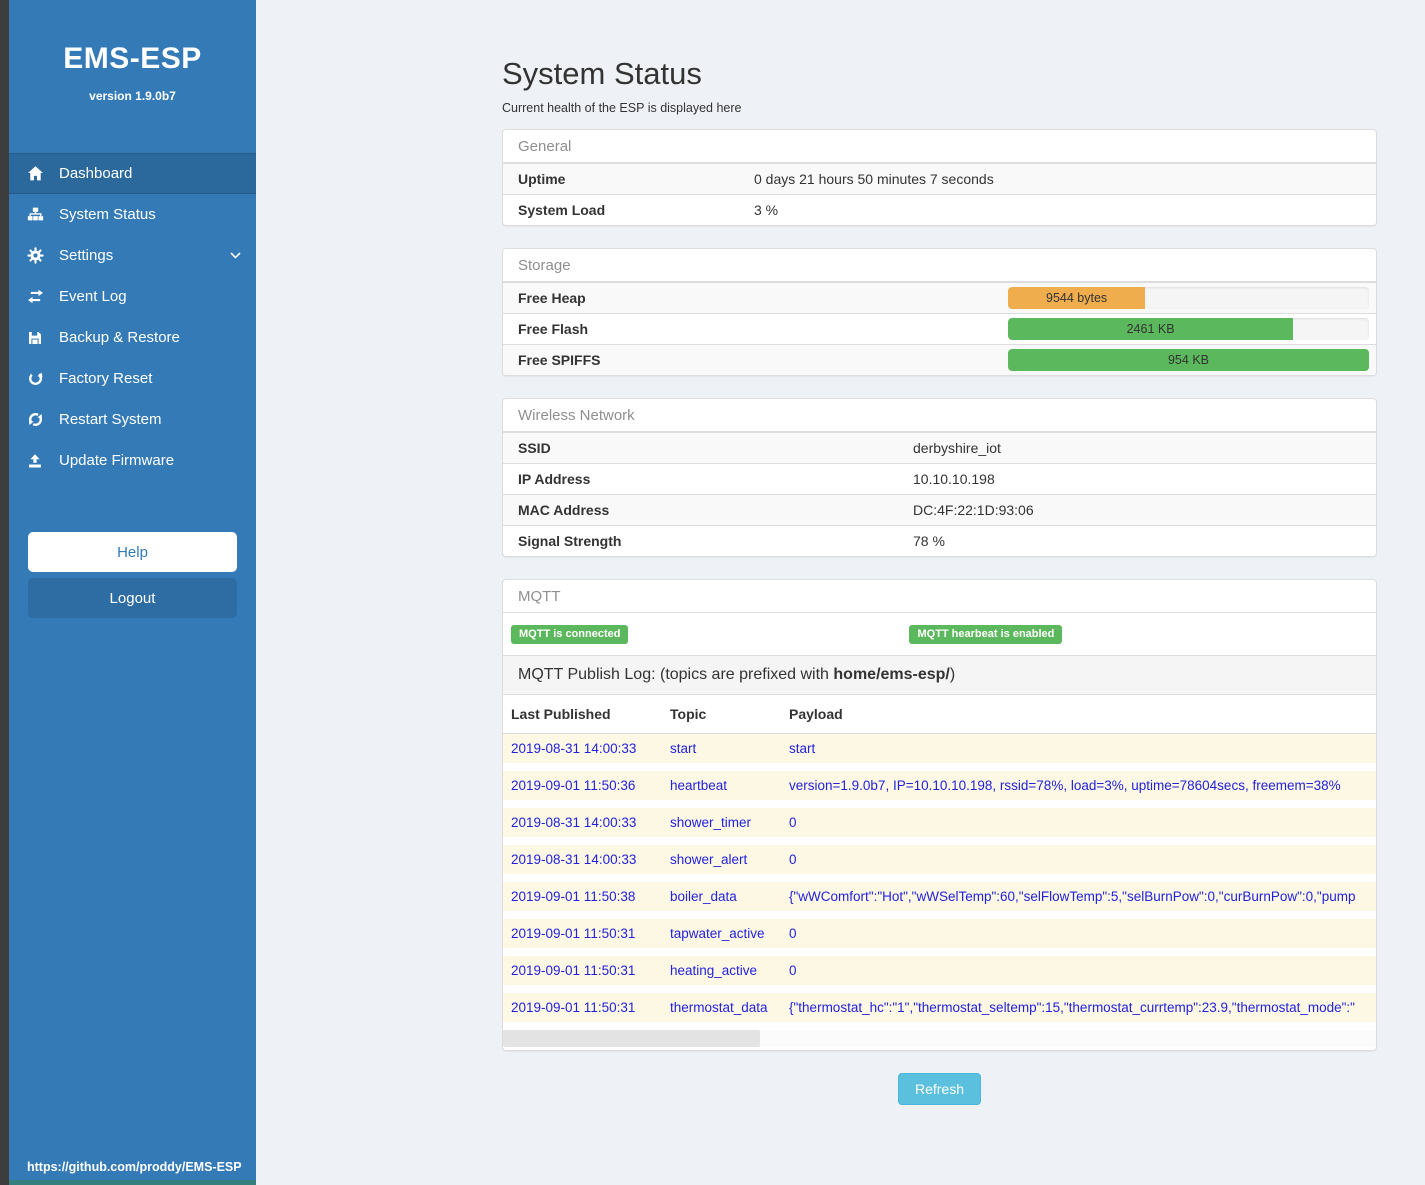  Describe the element at coordinates (35, 297) in the screenshot. I see `exchange-icon` at that location.